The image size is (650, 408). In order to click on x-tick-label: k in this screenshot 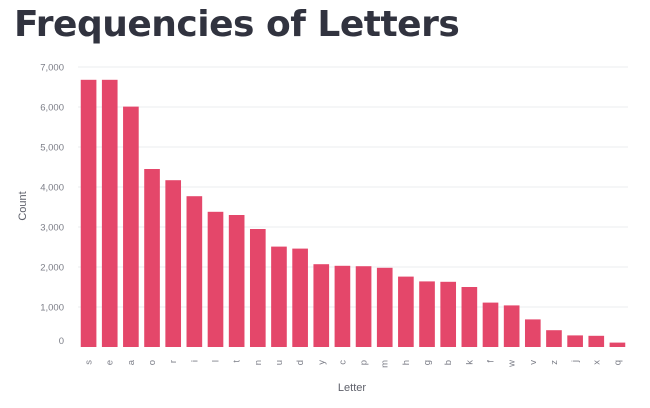, I will do `click(469, 362)`.